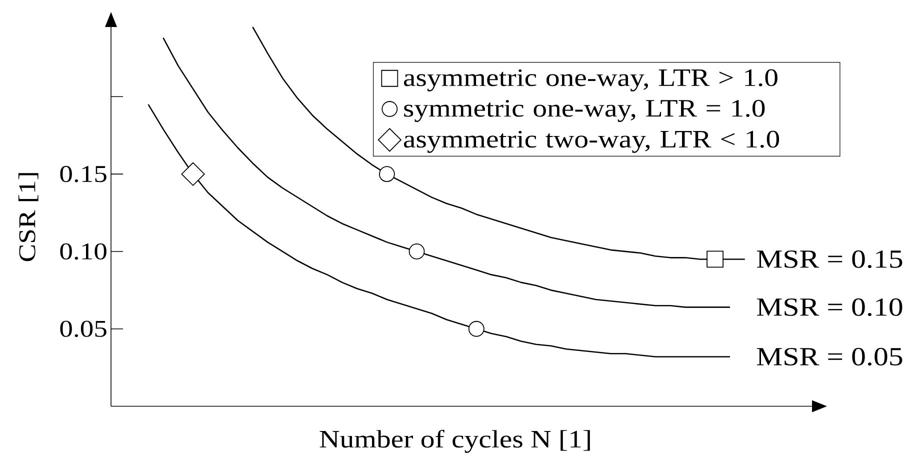 Image resolution: width=911 pixels, height=460 pixels. Describe the element at coordinates (83, 329) in the screenshot. I see `y-tick-label: 0.05` at that location.